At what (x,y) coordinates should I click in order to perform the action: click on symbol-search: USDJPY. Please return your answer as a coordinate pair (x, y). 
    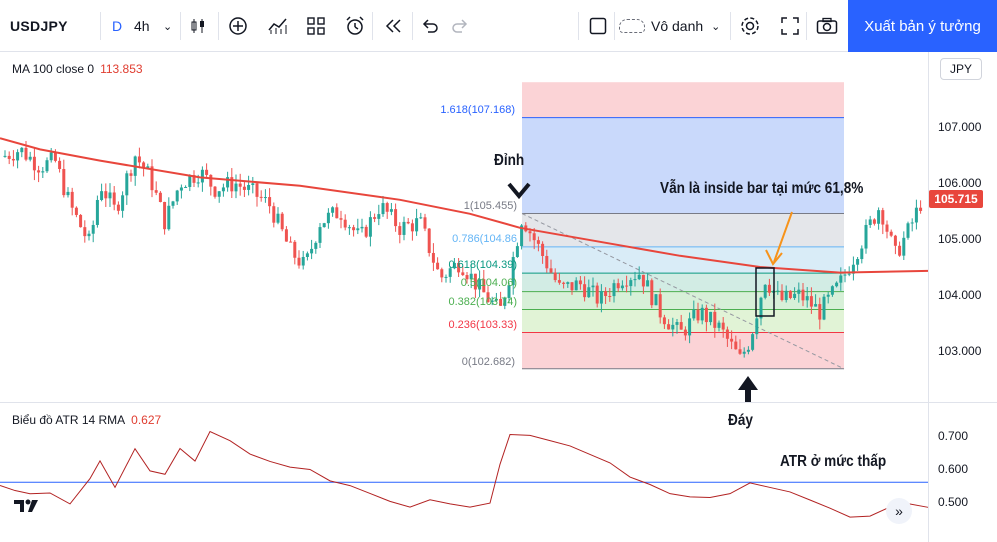
    Looking at the image, I should click on (39, 26).